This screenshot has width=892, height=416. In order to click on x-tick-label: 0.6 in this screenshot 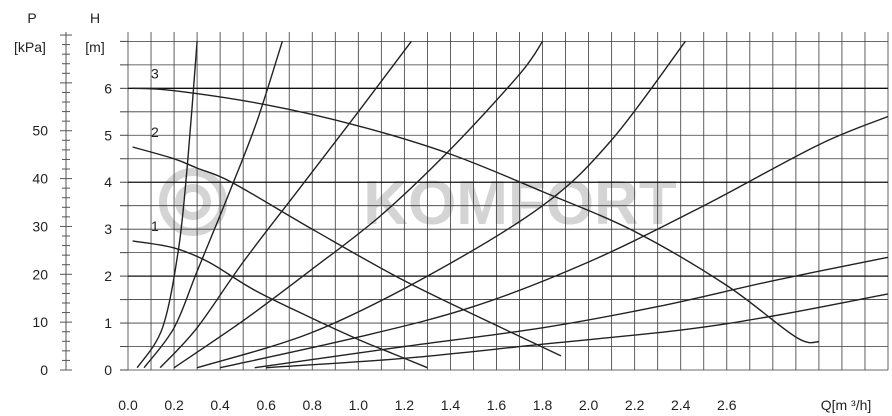, I will do `click(266, 405)`.